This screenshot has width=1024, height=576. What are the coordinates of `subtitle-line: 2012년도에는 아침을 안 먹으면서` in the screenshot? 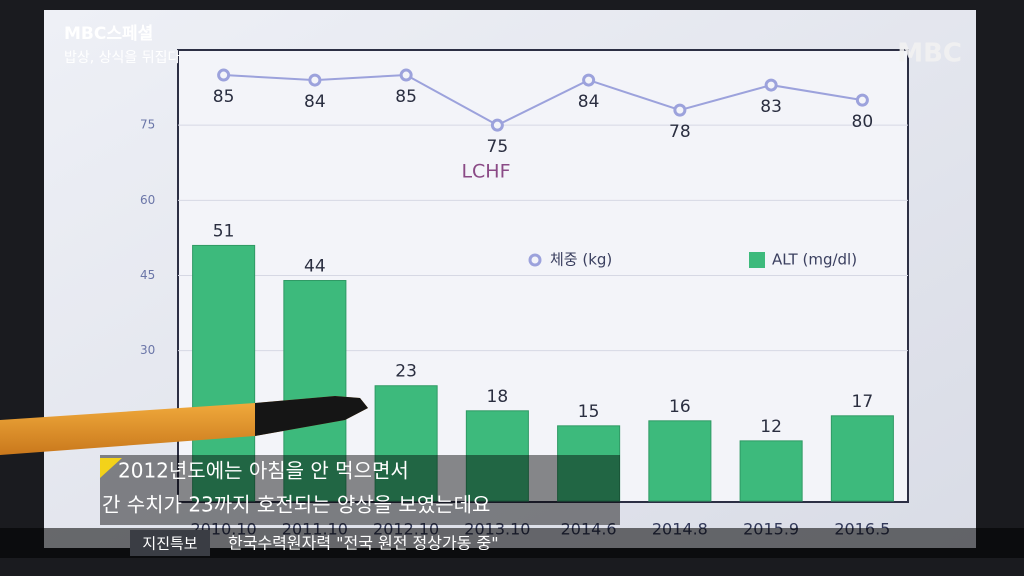 It's located at (263, 471).